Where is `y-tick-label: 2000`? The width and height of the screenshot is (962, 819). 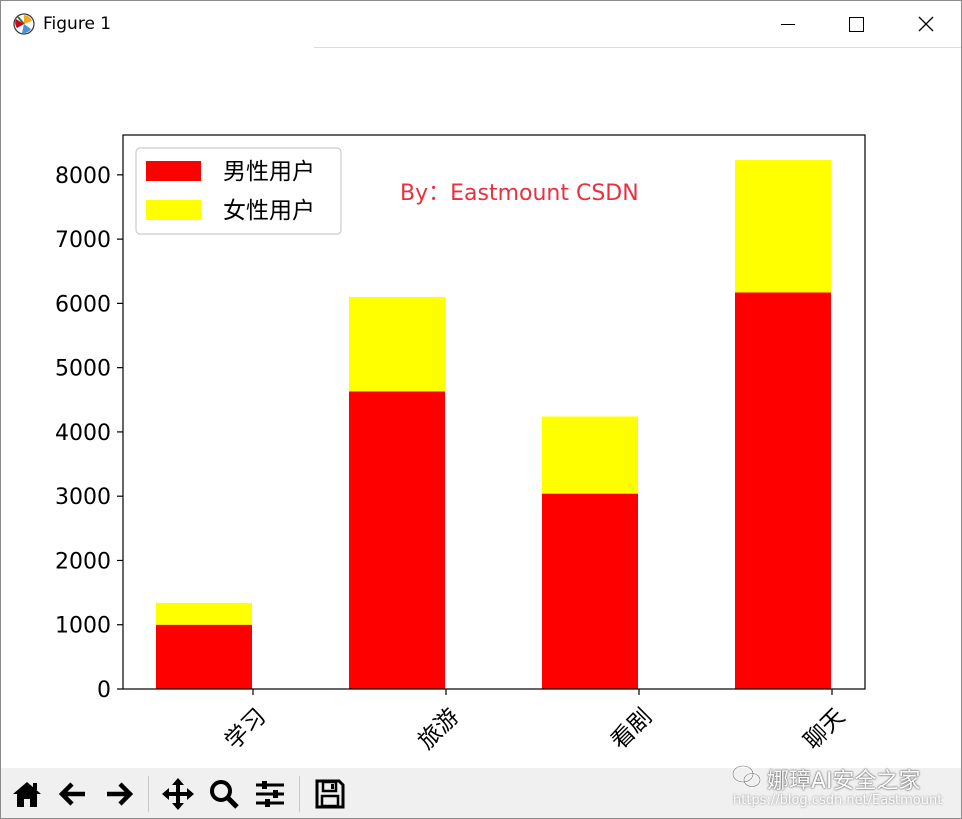 y-tick-label: 2000 is located at coordinates (83, 561).